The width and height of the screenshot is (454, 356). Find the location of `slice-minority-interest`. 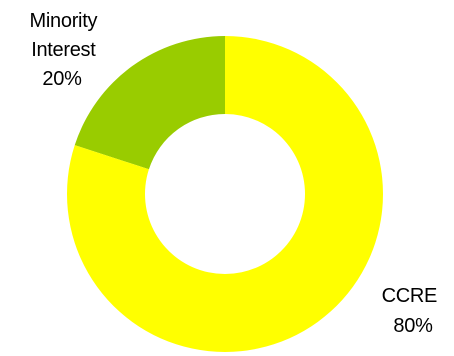

slice-minority-interest is located at coordinates (150, 103).